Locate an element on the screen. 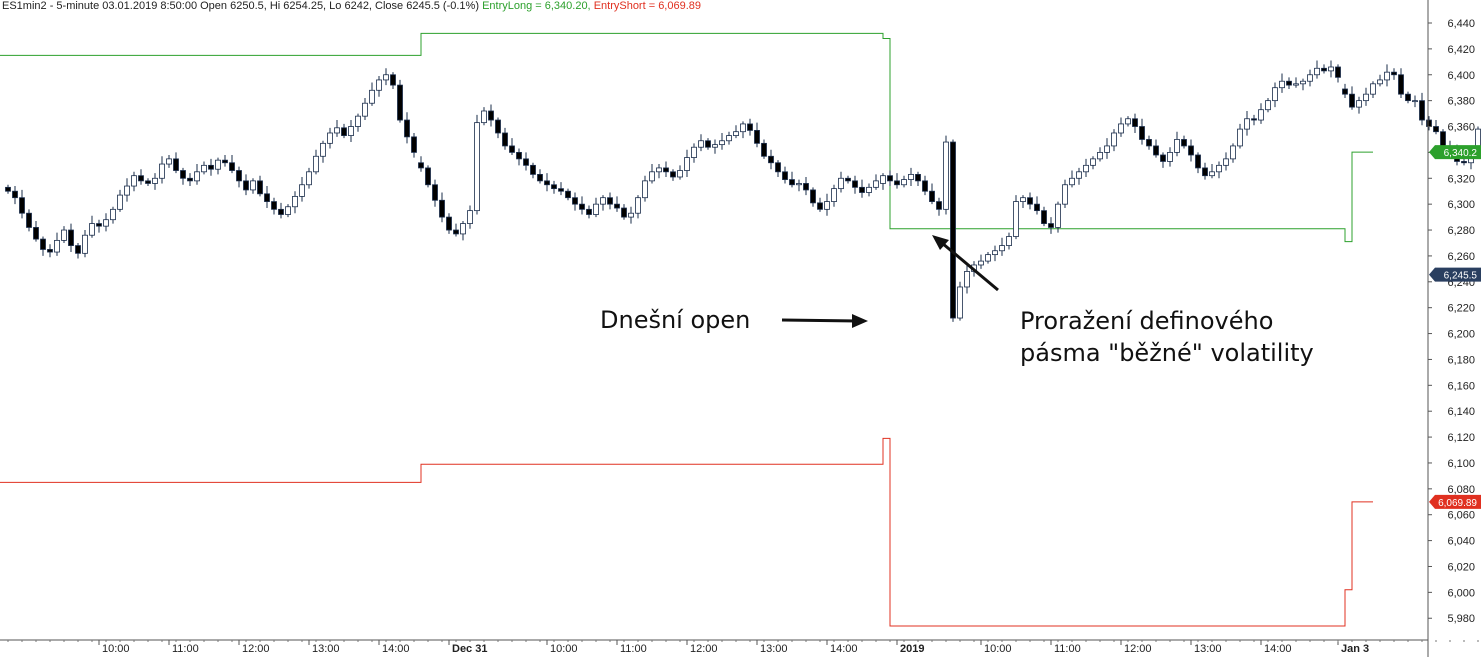 The width and height of the screenshot is (1481, 657). todays-open-arrowhead is located at coordinates (860, 321).